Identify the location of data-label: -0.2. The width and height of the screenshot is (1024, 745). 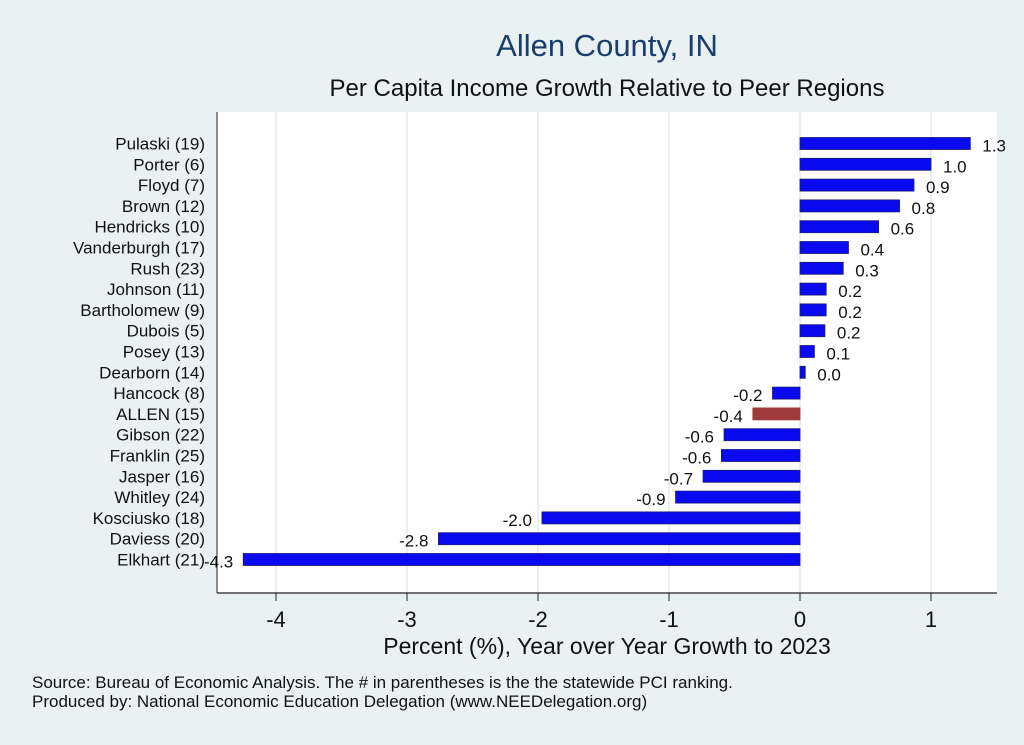
(747, 395).